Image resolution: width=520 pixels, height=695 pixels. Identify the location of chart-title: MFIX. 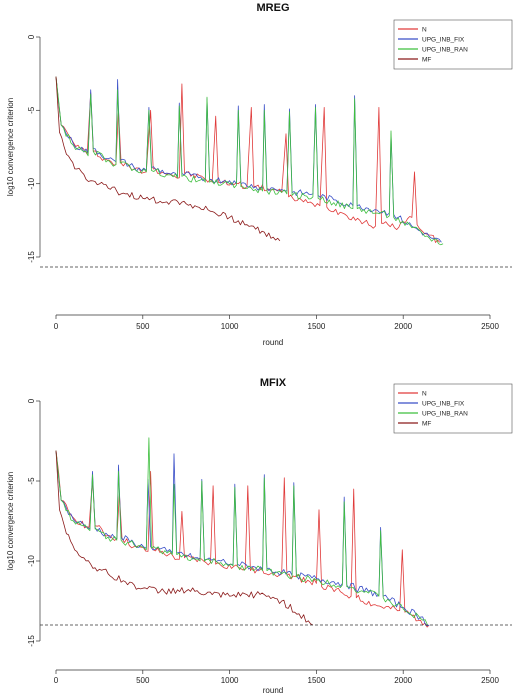
(273, 383).